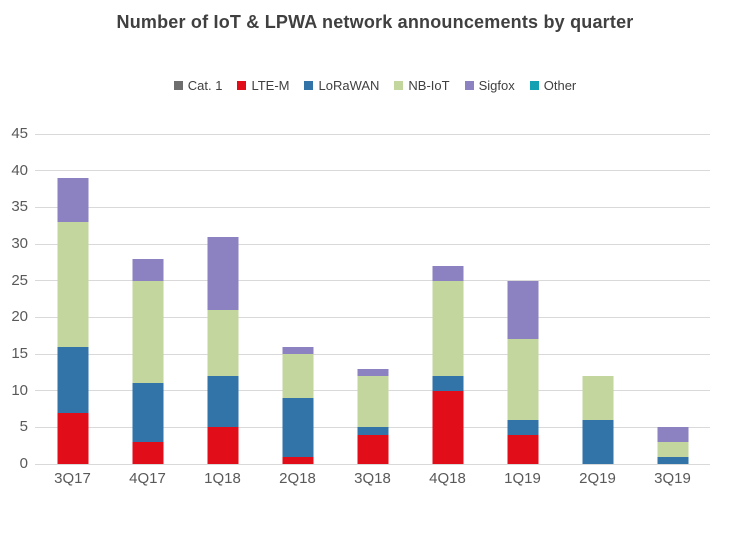  I want to click on x-axis-tick-3q19: 3Q19, so click(672, 478).